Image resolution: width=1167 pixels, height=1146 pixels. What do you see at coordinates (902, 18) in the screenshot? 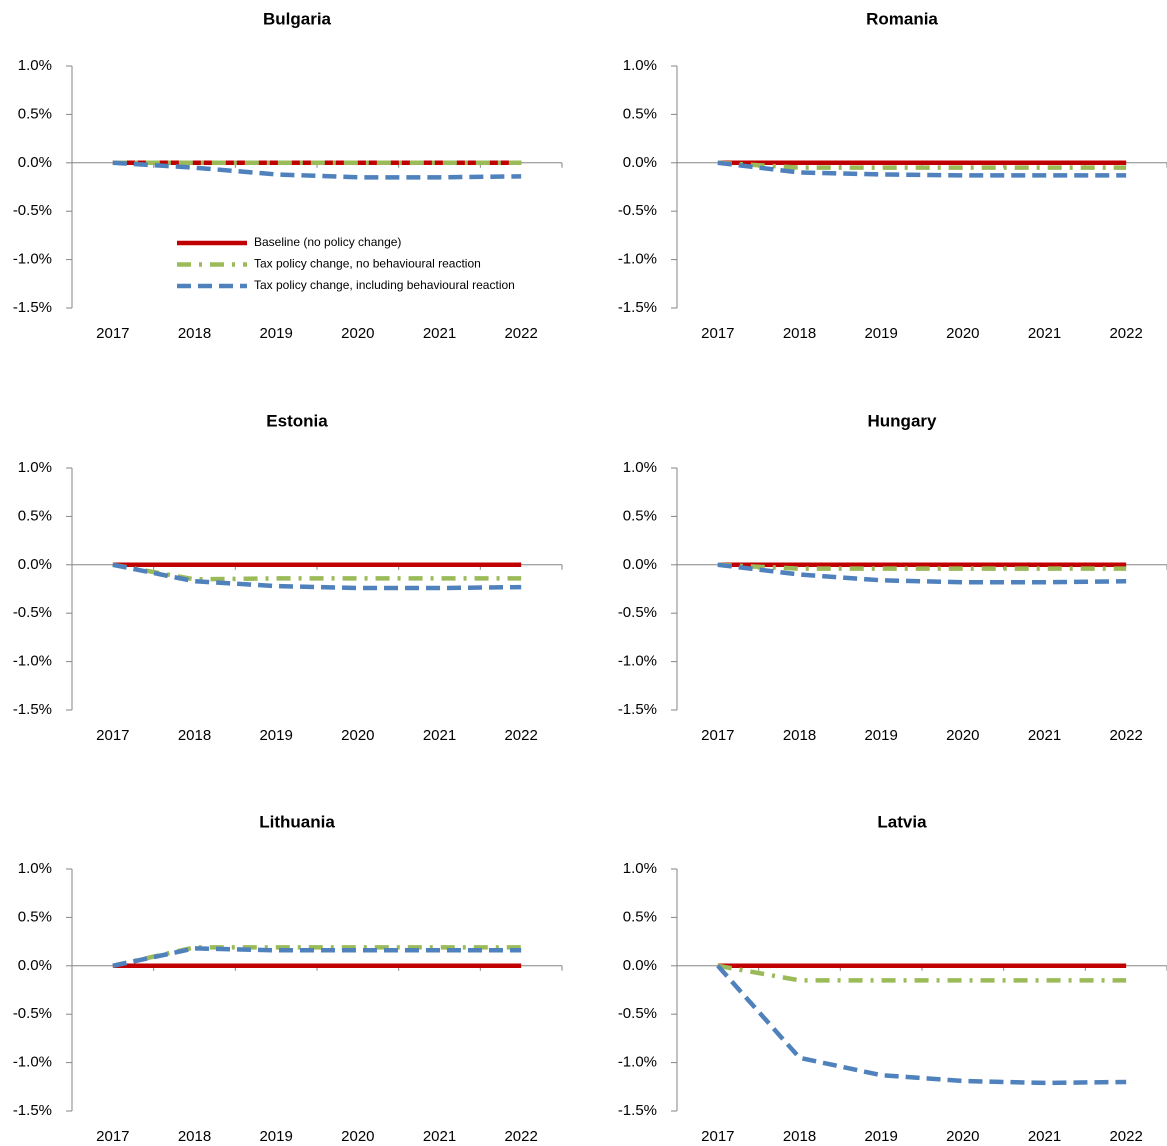
I see `chart-title: Romania` at bounding box center [902, 18].